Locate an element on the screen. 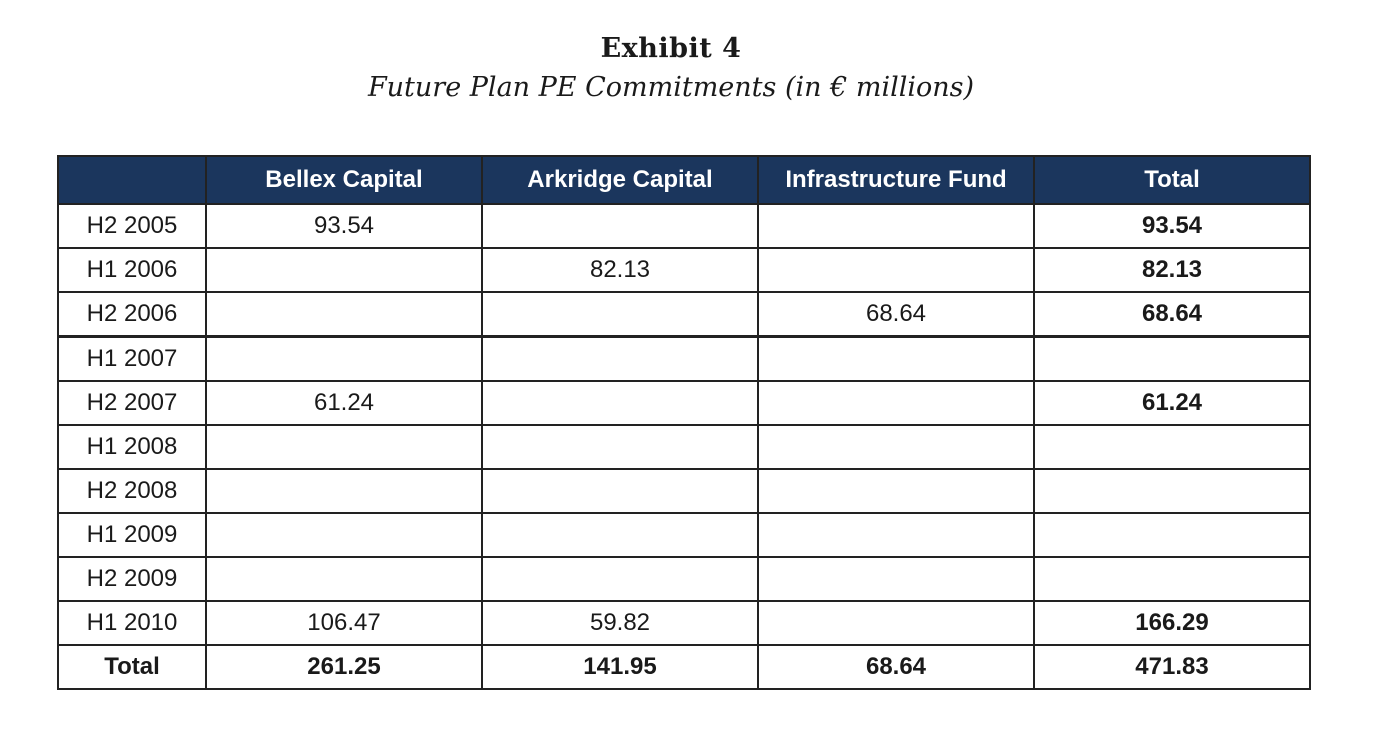 This screenshot has height=753, width=1391. period-cell: H2 2008 is located at coordinates (132, 491).